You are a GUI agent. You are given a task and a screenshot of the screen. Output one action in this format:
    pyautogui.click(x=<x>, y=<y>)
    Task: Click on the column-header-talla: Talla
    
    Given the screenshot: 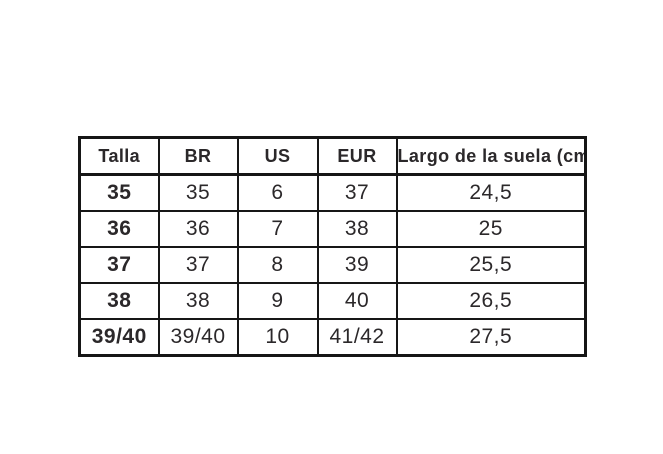 What is the action you would take?
    pyautogui.click(x=119, y=156)
    